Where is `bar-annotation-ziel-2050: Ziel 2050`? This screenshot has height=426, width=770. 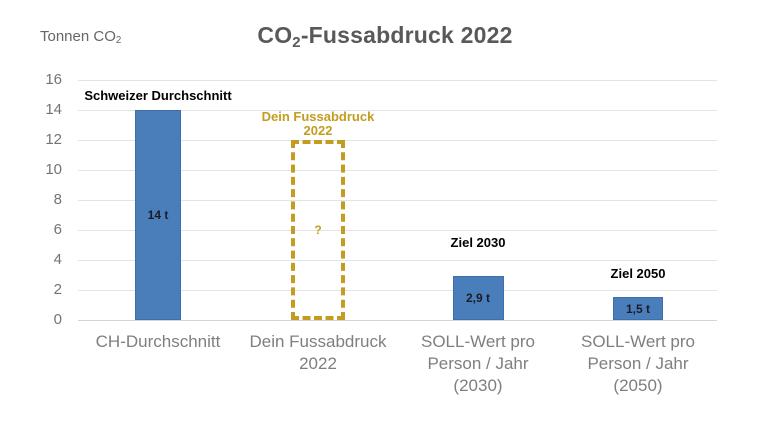 bar-annotation-ziel-2050: Ziel 2050 is located at coordinates (638, 274).